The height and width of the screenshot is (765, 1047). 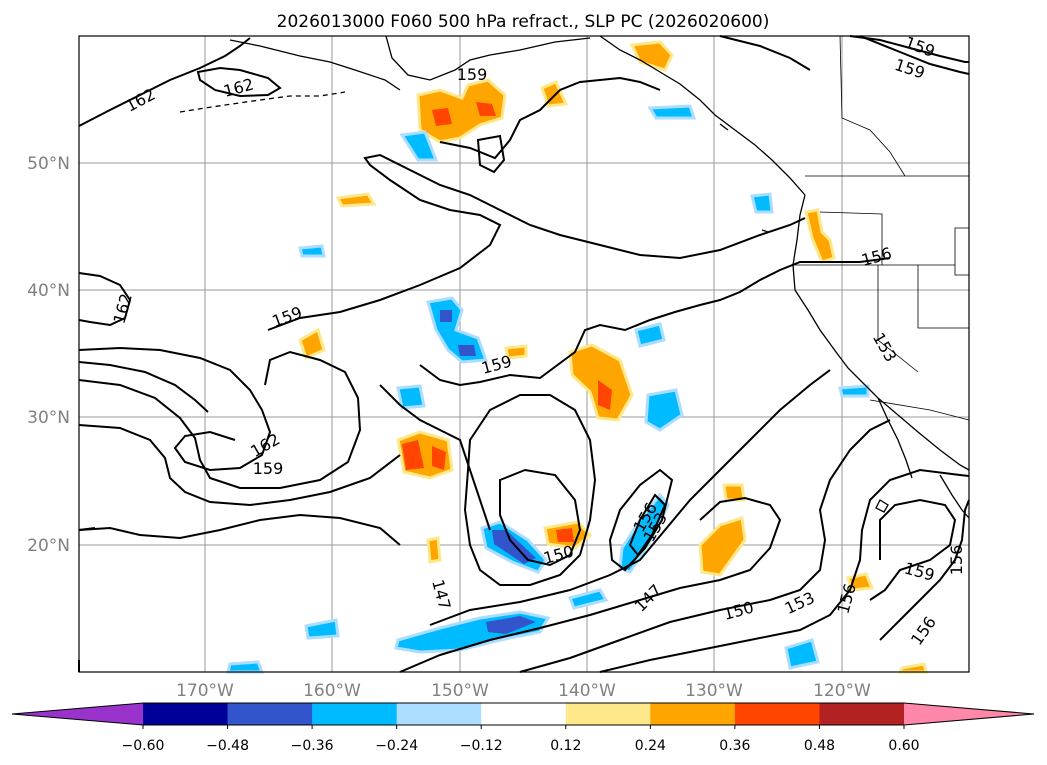 I want to click on lon-label-140w: 140°W, so click(x=587, y=691).